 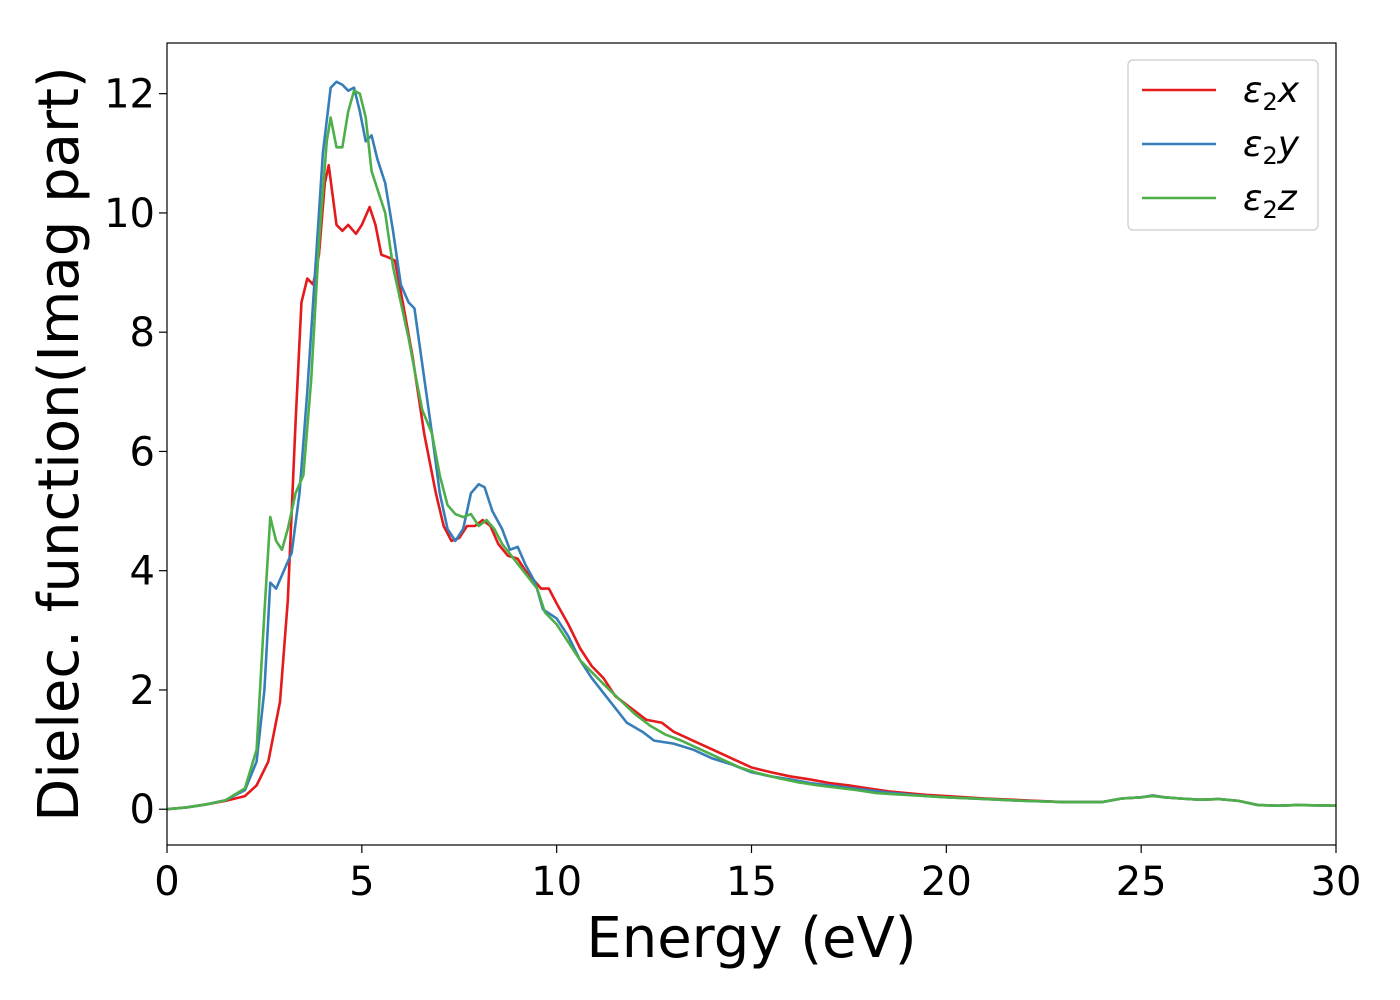 I want to click on legend-label-1: ε2x, so click(x=1271, y=93).